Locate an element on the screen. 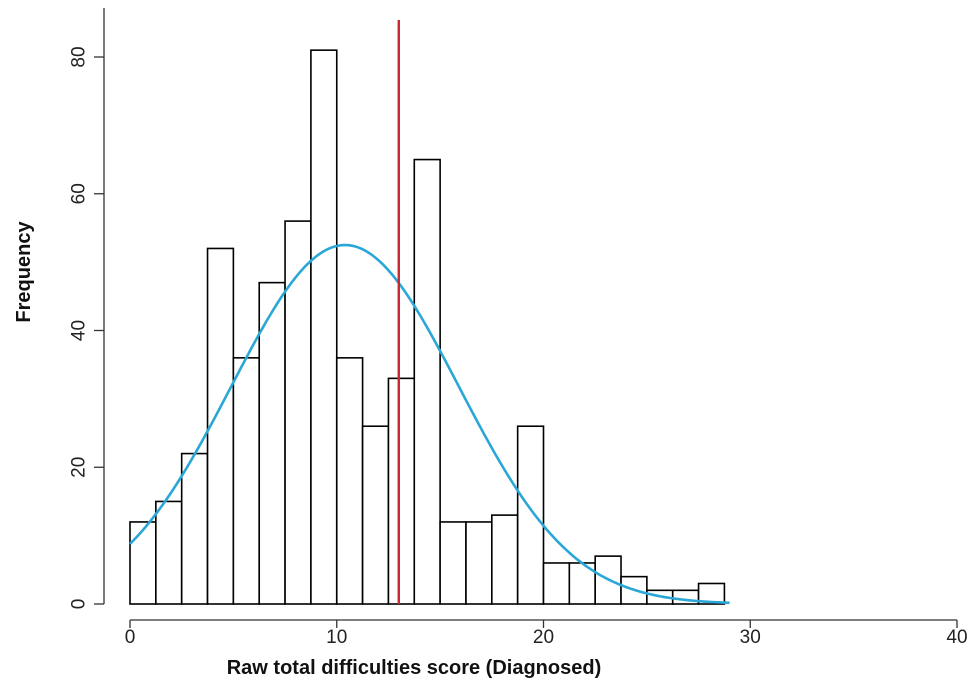 This screenshot has width=974, height=687. x-axis-title: Raw total difficulties score (Diagnosed) is located at coordinates (414, 668).